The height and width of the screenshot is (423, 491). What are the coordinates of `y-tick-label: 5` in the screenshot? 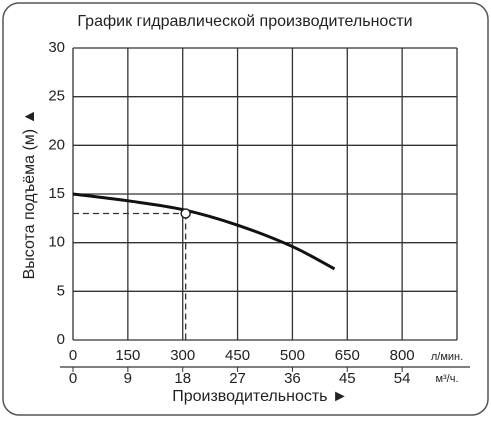 It's located at (61, 290).